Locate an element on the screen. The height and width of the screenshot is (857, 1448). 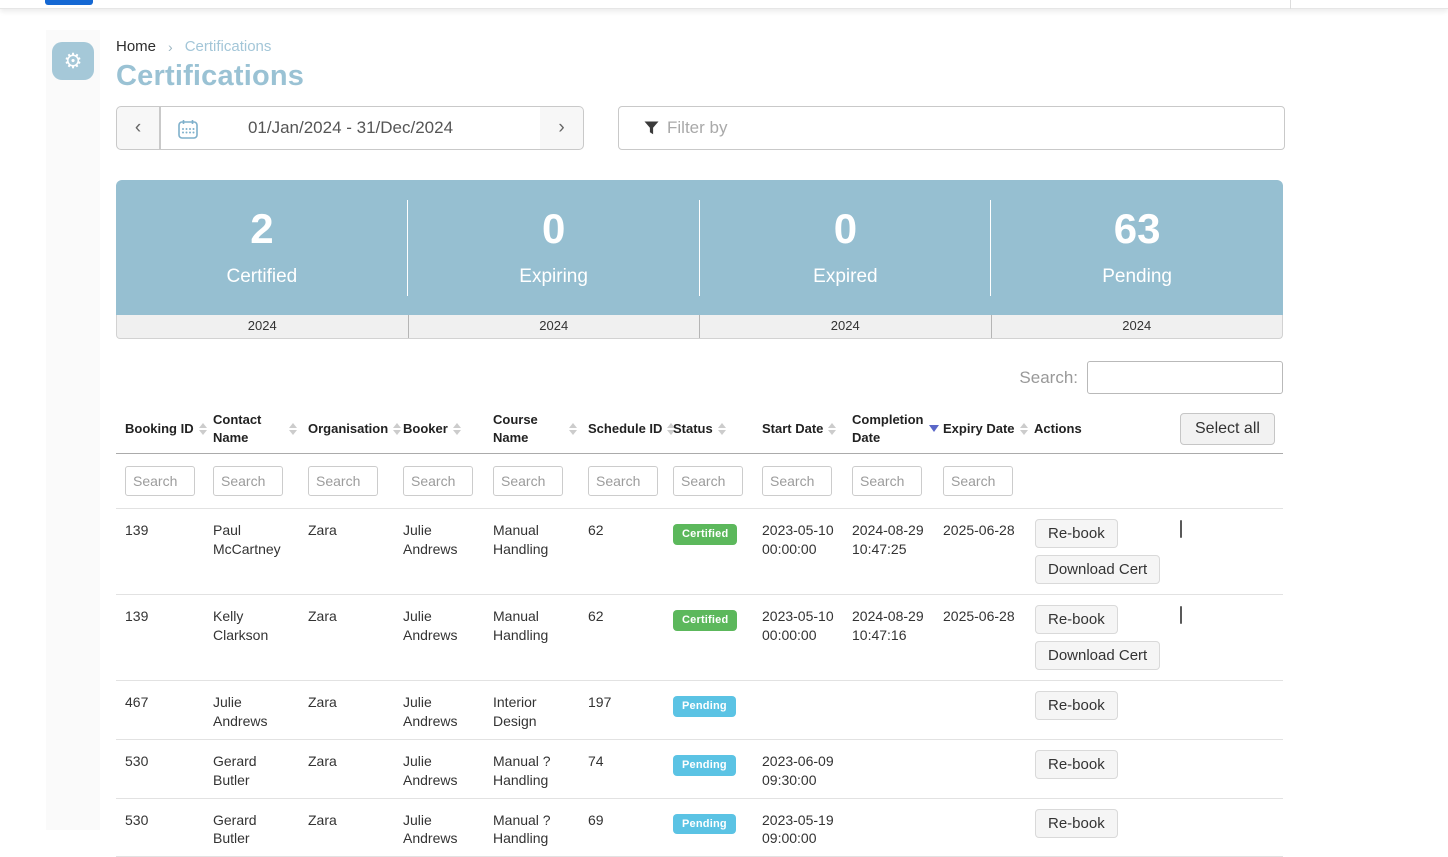
chevron-right-icon: › is located at coordinates (170, 46).